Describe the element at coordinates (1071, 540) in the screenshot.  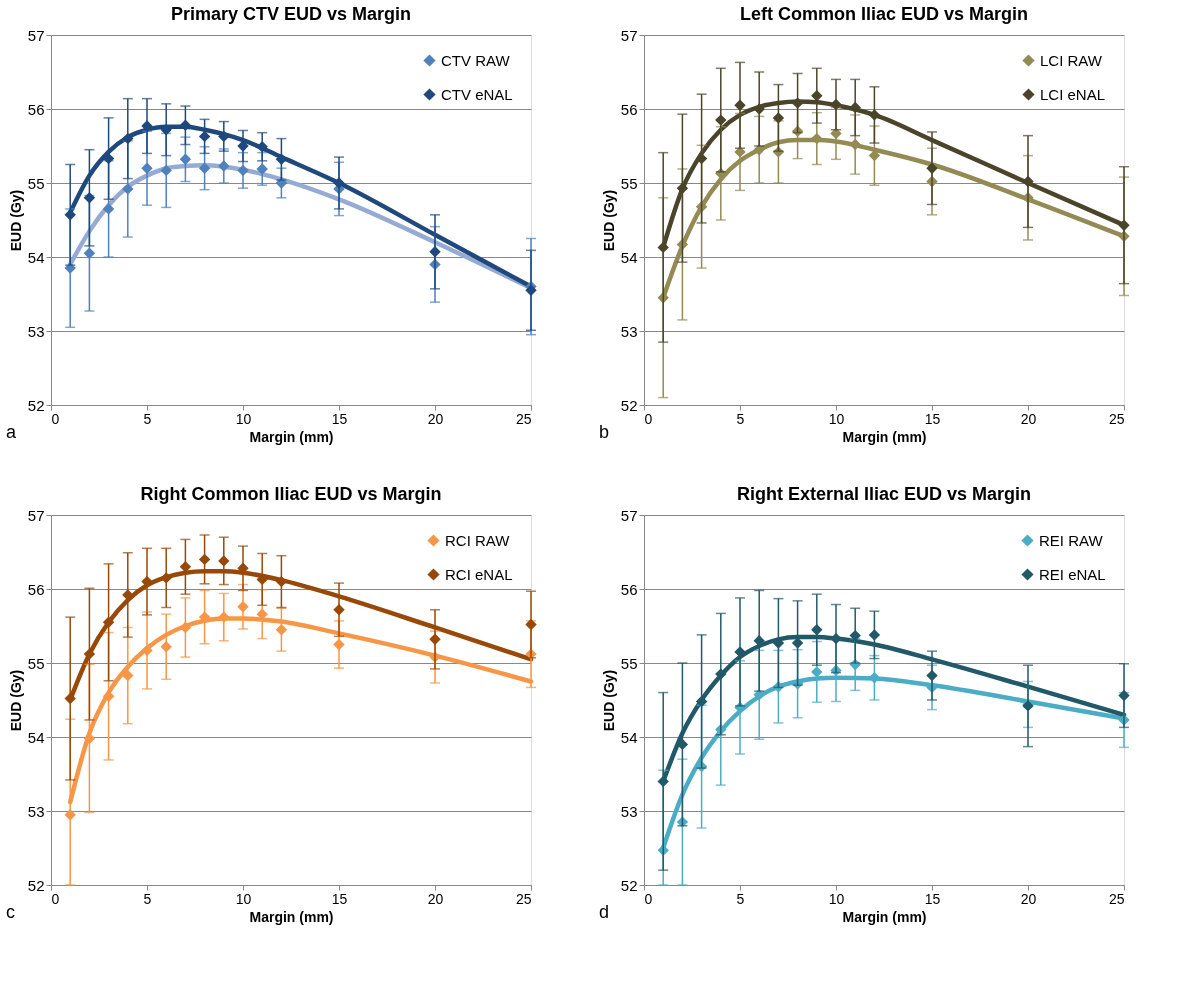
I see `legend-label: REI RAW` at that location.